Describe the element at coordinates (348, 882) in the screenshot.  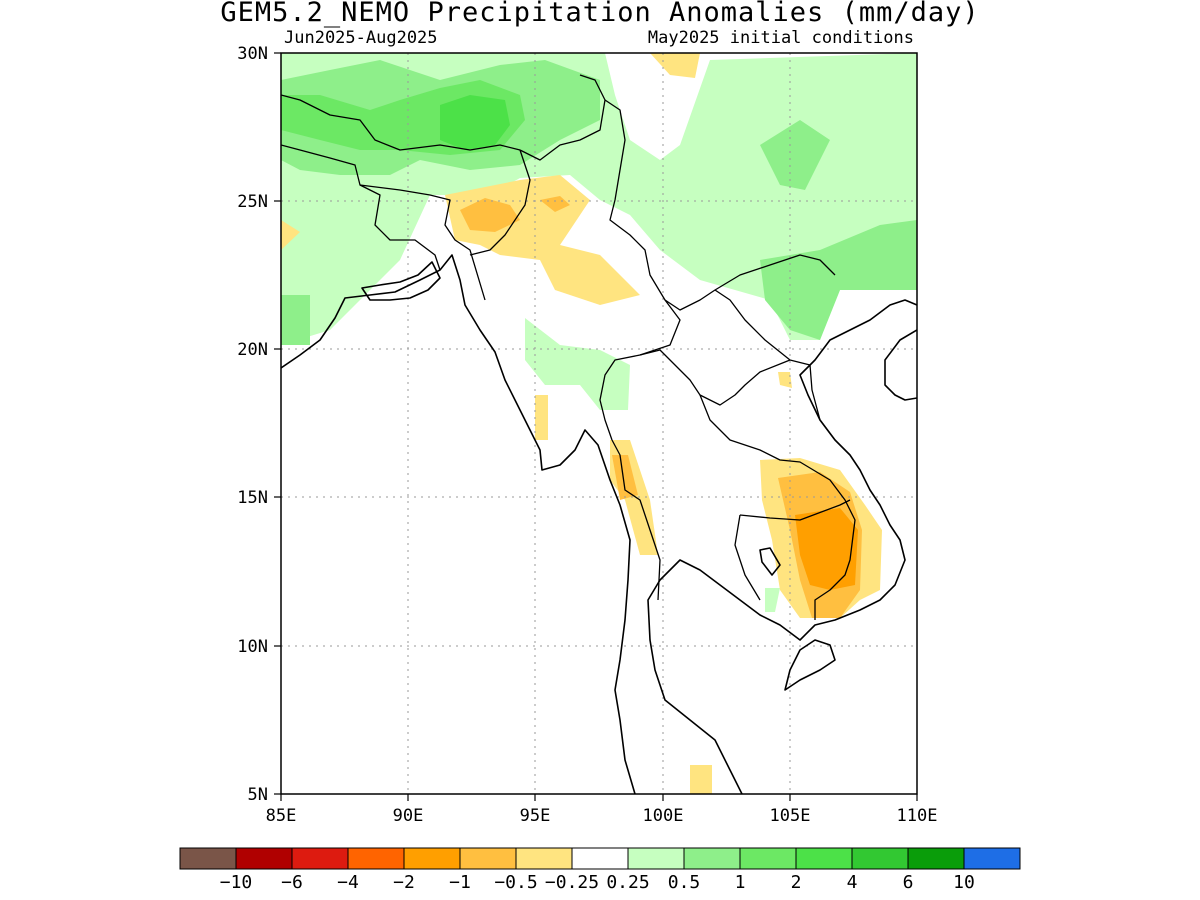
I see `colorbar-label: −4` at that location.